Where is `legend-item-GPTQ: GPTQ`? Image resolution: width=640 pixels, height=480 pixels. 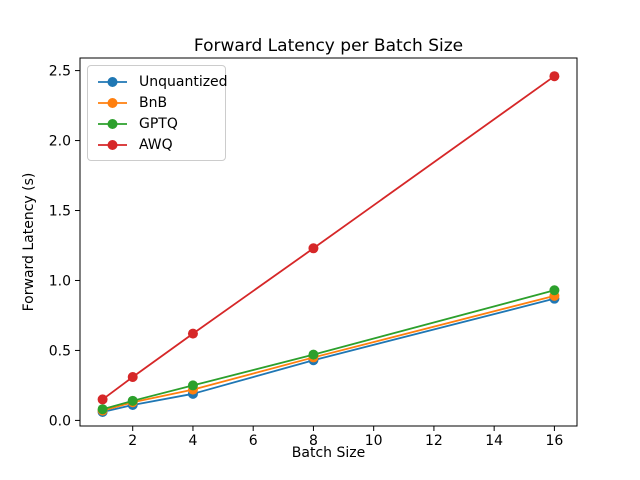 legend-item-GPTQ: GPTQ is located at coordinates (157, 123).